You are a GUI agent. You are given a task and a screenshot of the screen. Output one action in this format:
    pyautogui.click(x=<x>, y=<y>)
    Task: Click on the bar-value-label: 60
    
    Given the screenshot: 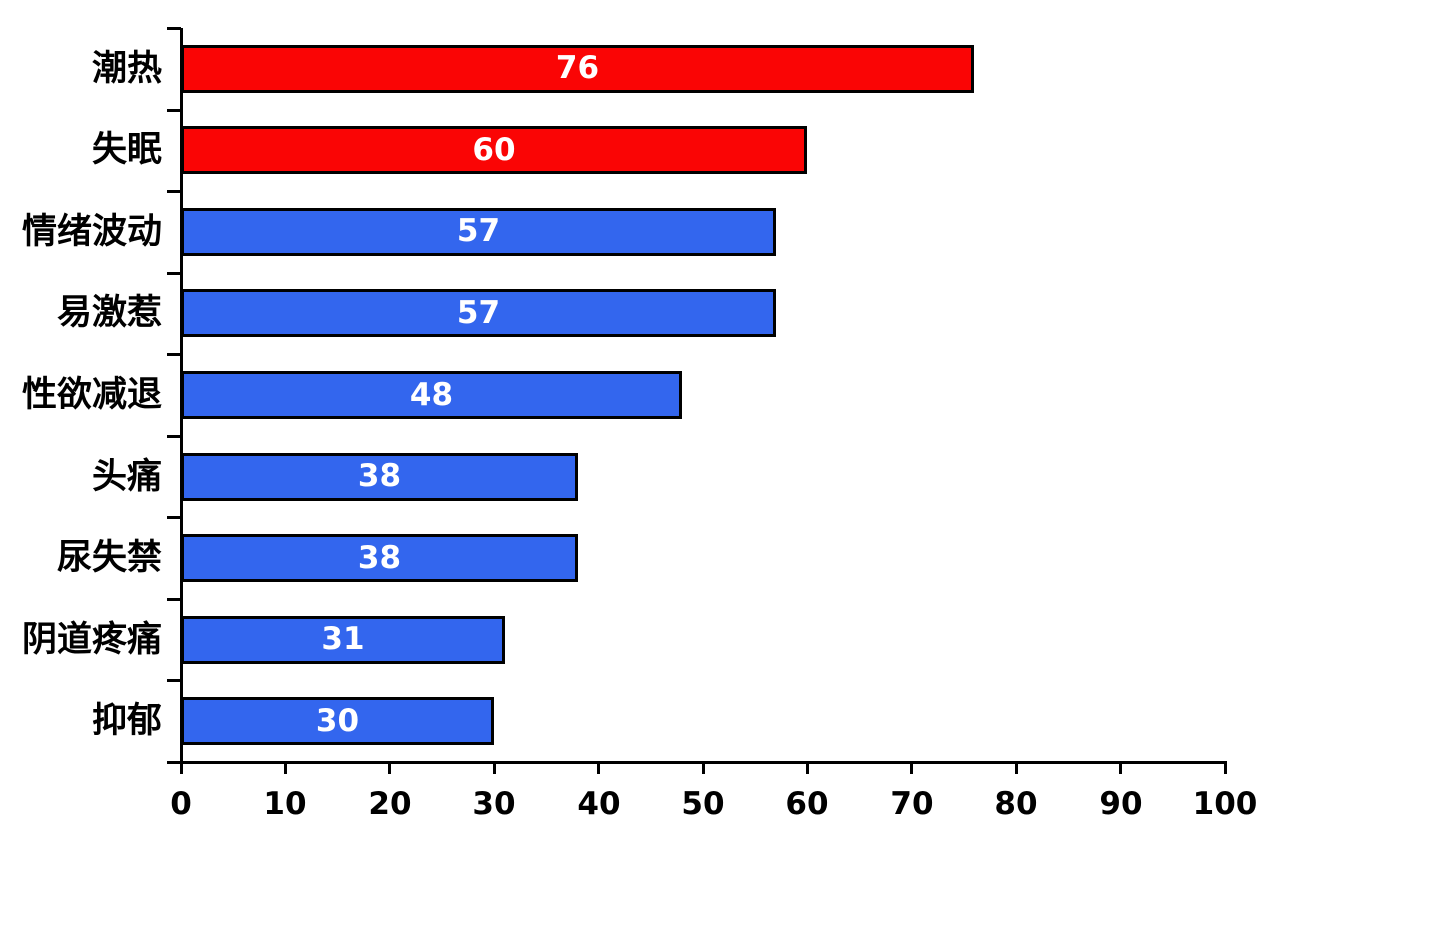 What is the action you would take?
    pyautogui.click(x=494, y=149)
    